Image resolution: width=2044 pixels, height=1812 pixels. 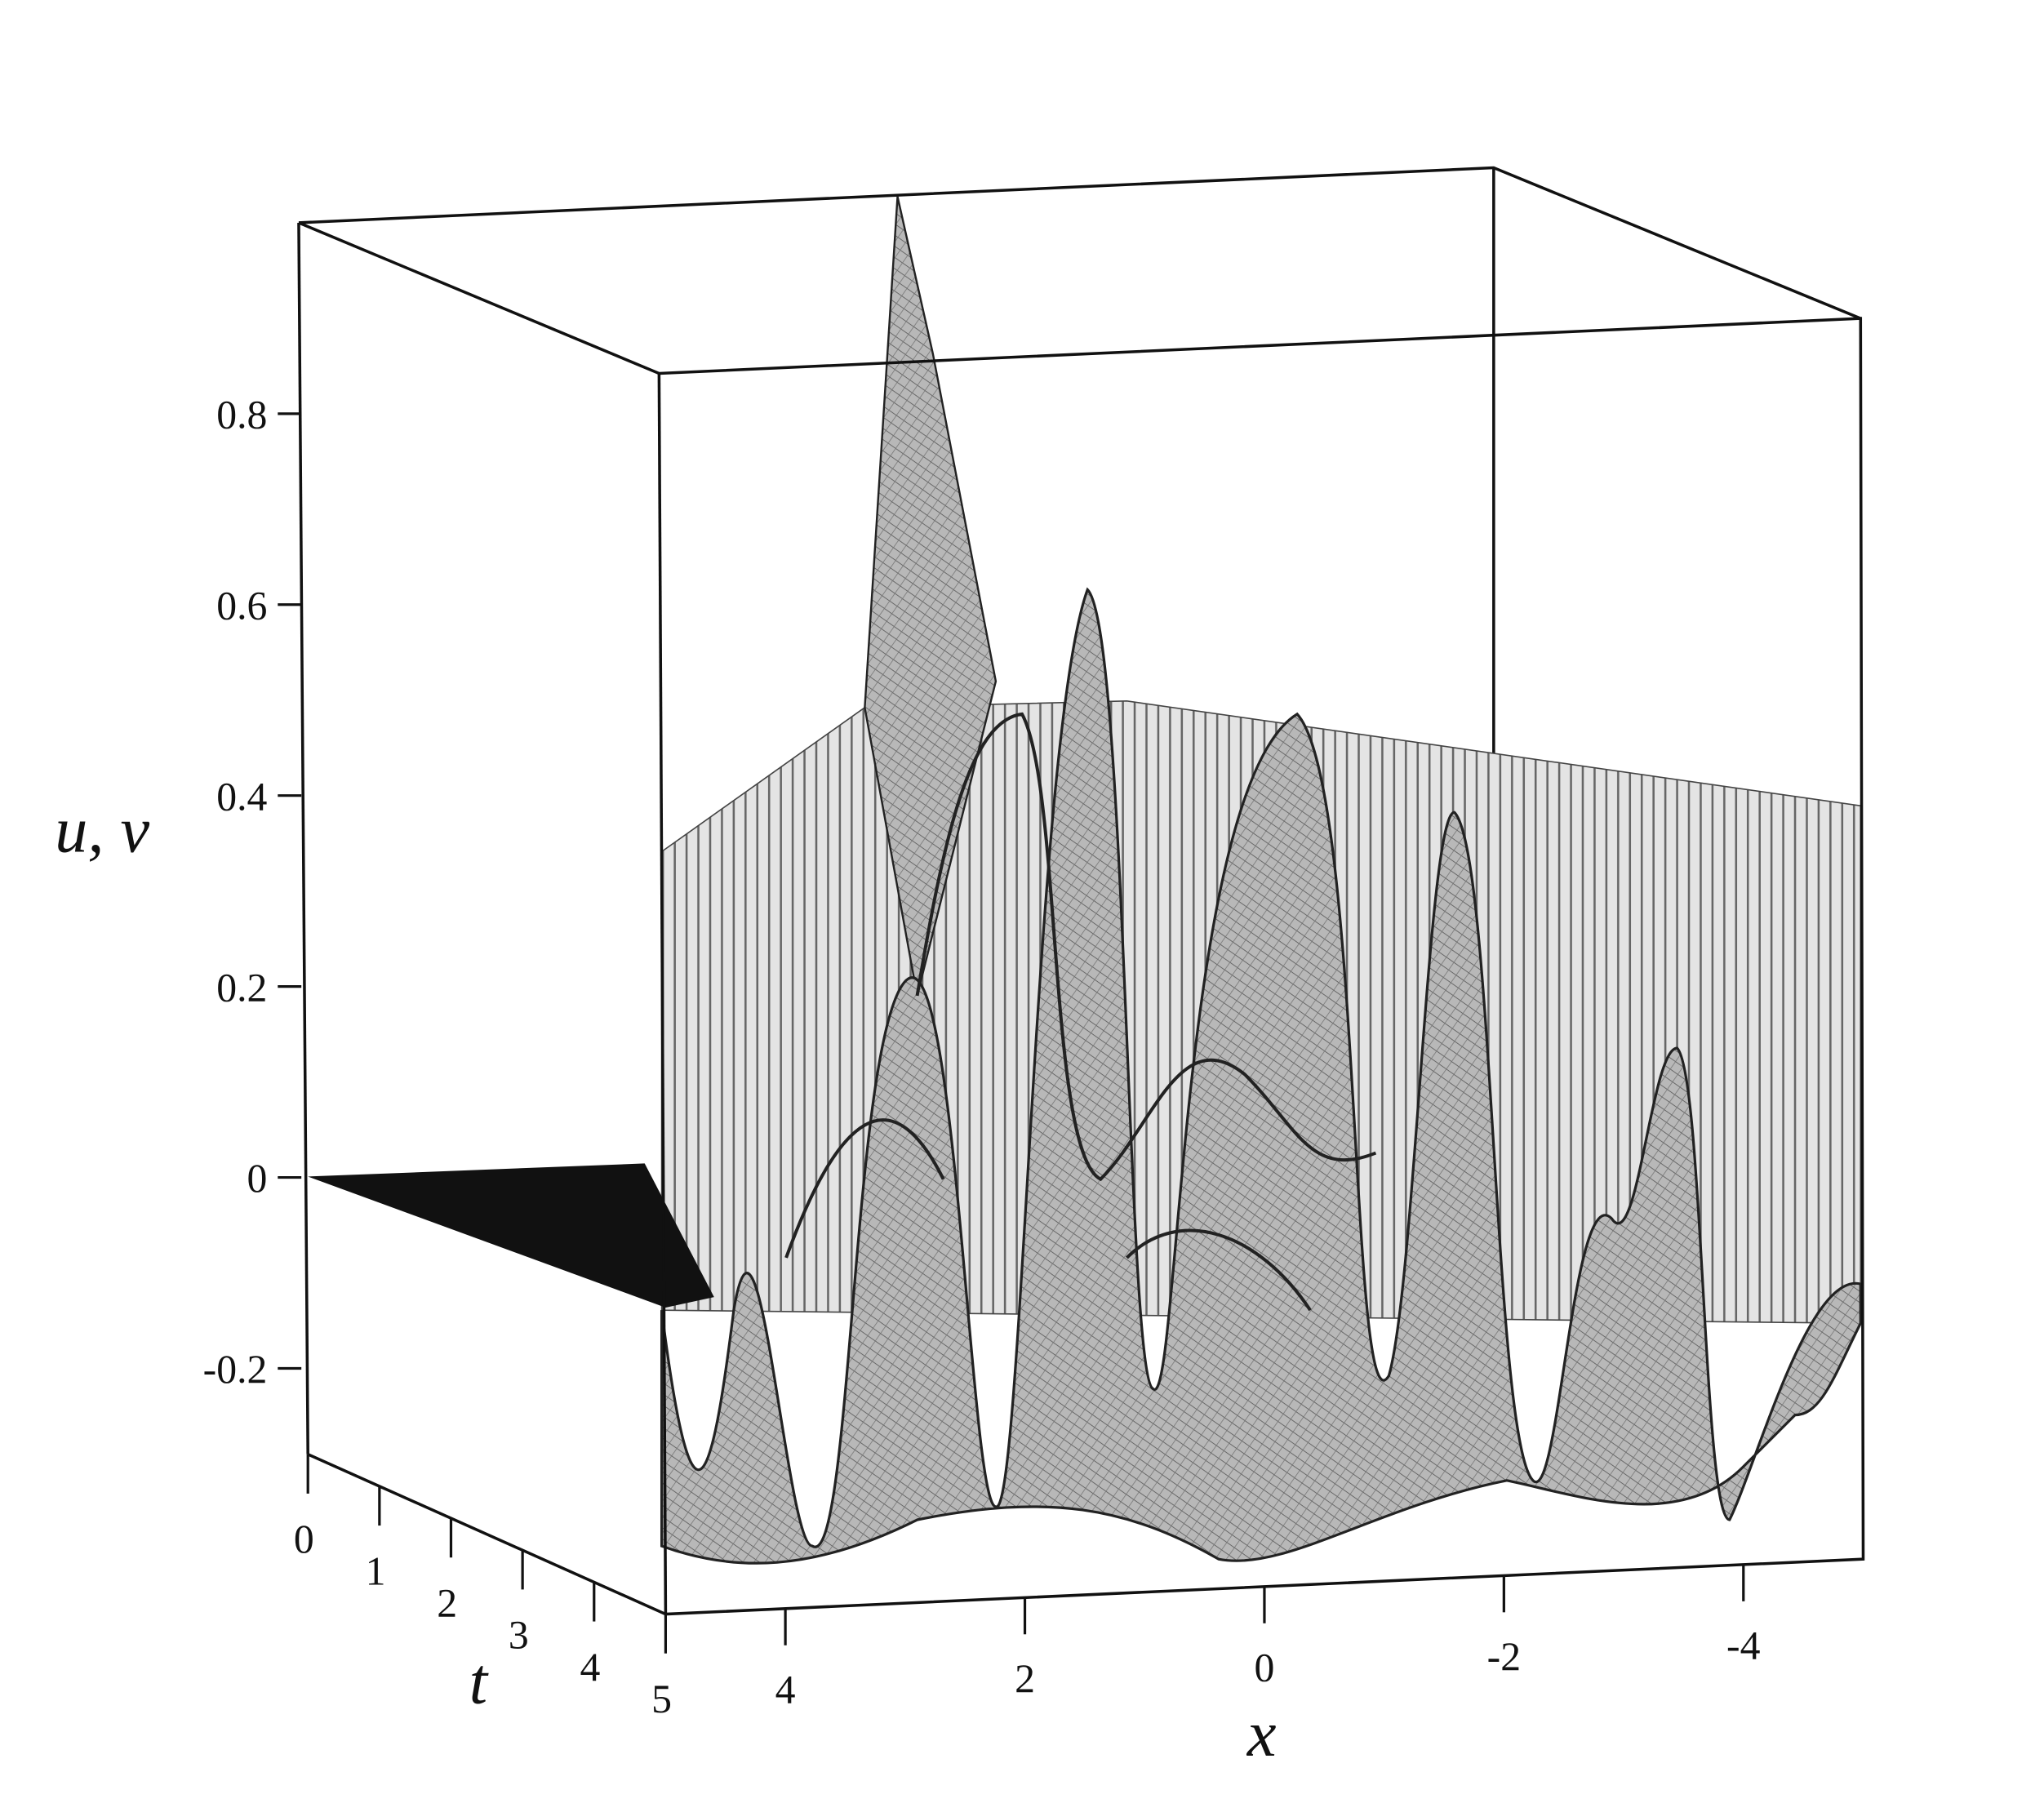 What do you see at coordinates (376, 1570) in the screenshot?
I see `t-tick-label: 1` at bounding box center [376, 1570].